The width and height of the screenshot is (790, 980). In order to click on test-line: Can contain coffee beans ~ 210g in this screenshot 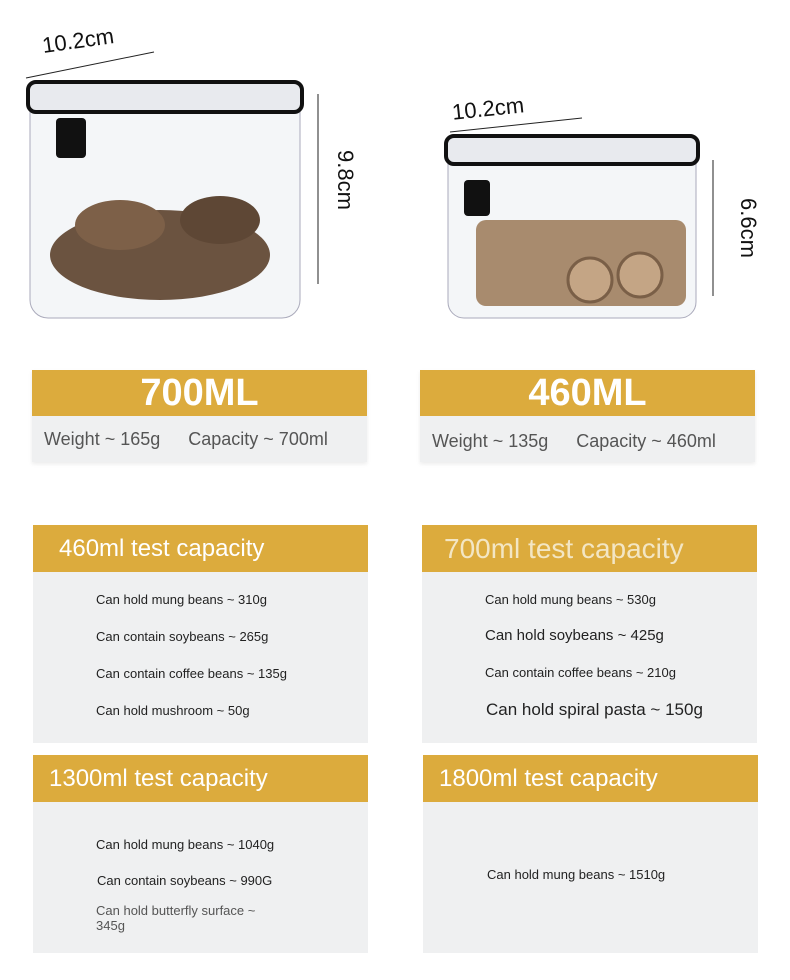, I will do `click(580, 672)`.